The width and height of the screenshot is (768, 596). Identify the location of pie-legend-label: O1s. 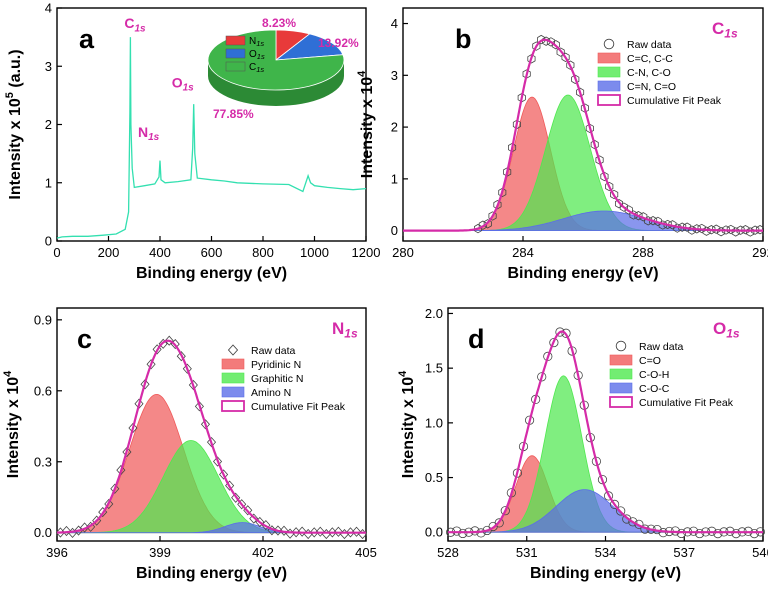
(257, 55).